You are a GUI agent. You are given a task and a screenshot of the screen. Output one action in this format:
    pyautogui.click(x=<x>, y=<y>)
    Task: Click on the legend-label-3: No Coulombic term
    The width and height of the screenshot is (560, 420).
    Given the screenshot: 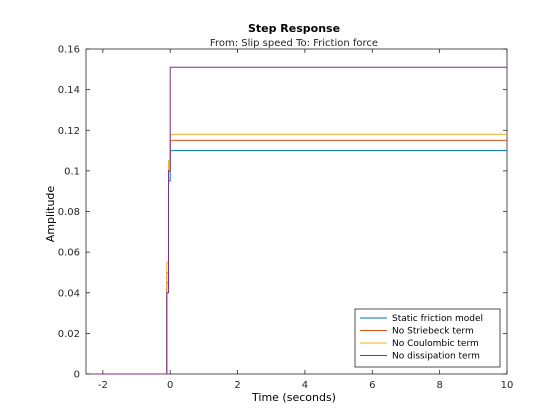 What is the action you would take?
    pyautogui.click(x=435, y=344)
    